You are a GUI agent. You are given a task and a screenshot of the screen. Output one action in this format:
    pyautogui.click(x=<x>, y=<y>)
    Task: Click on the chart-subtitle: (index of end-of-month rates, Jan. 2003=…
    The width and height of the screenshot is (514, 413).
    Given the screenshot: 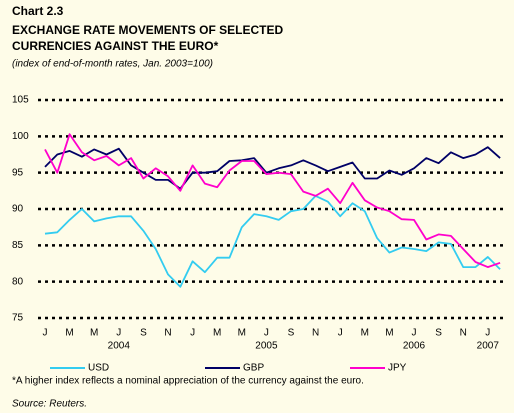 What is the action you would take?
    pyautogui.click(x=112, y=64)
    